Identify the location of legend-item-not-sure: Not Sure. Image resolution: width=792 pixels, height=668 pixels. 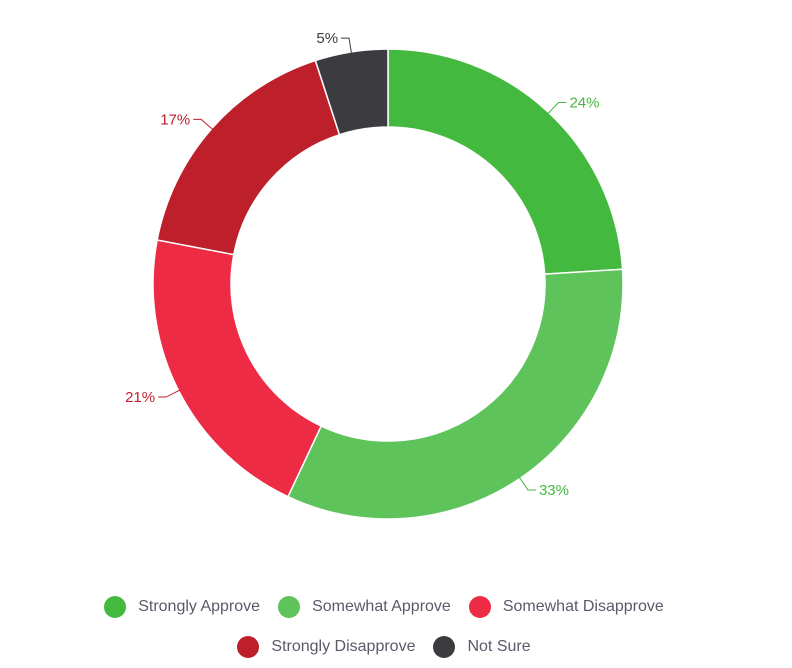
(482, 647).